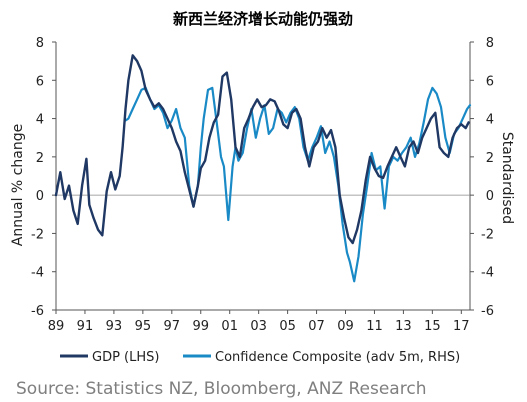  I want to click on left-y-tick-label: 8, so click(40, 43).